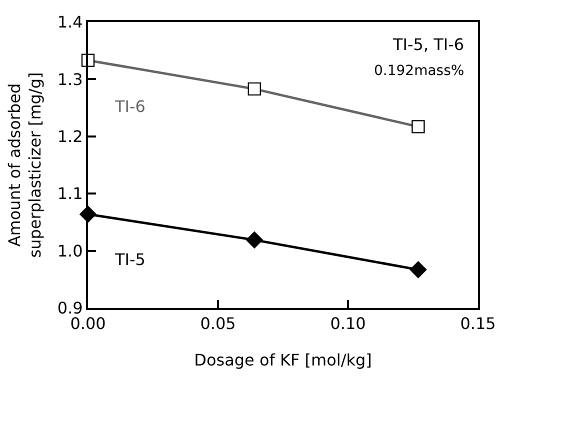  Describe the element at coordinates (130, 106) in the screenshot. I see `series-label: TI-6` at that location.